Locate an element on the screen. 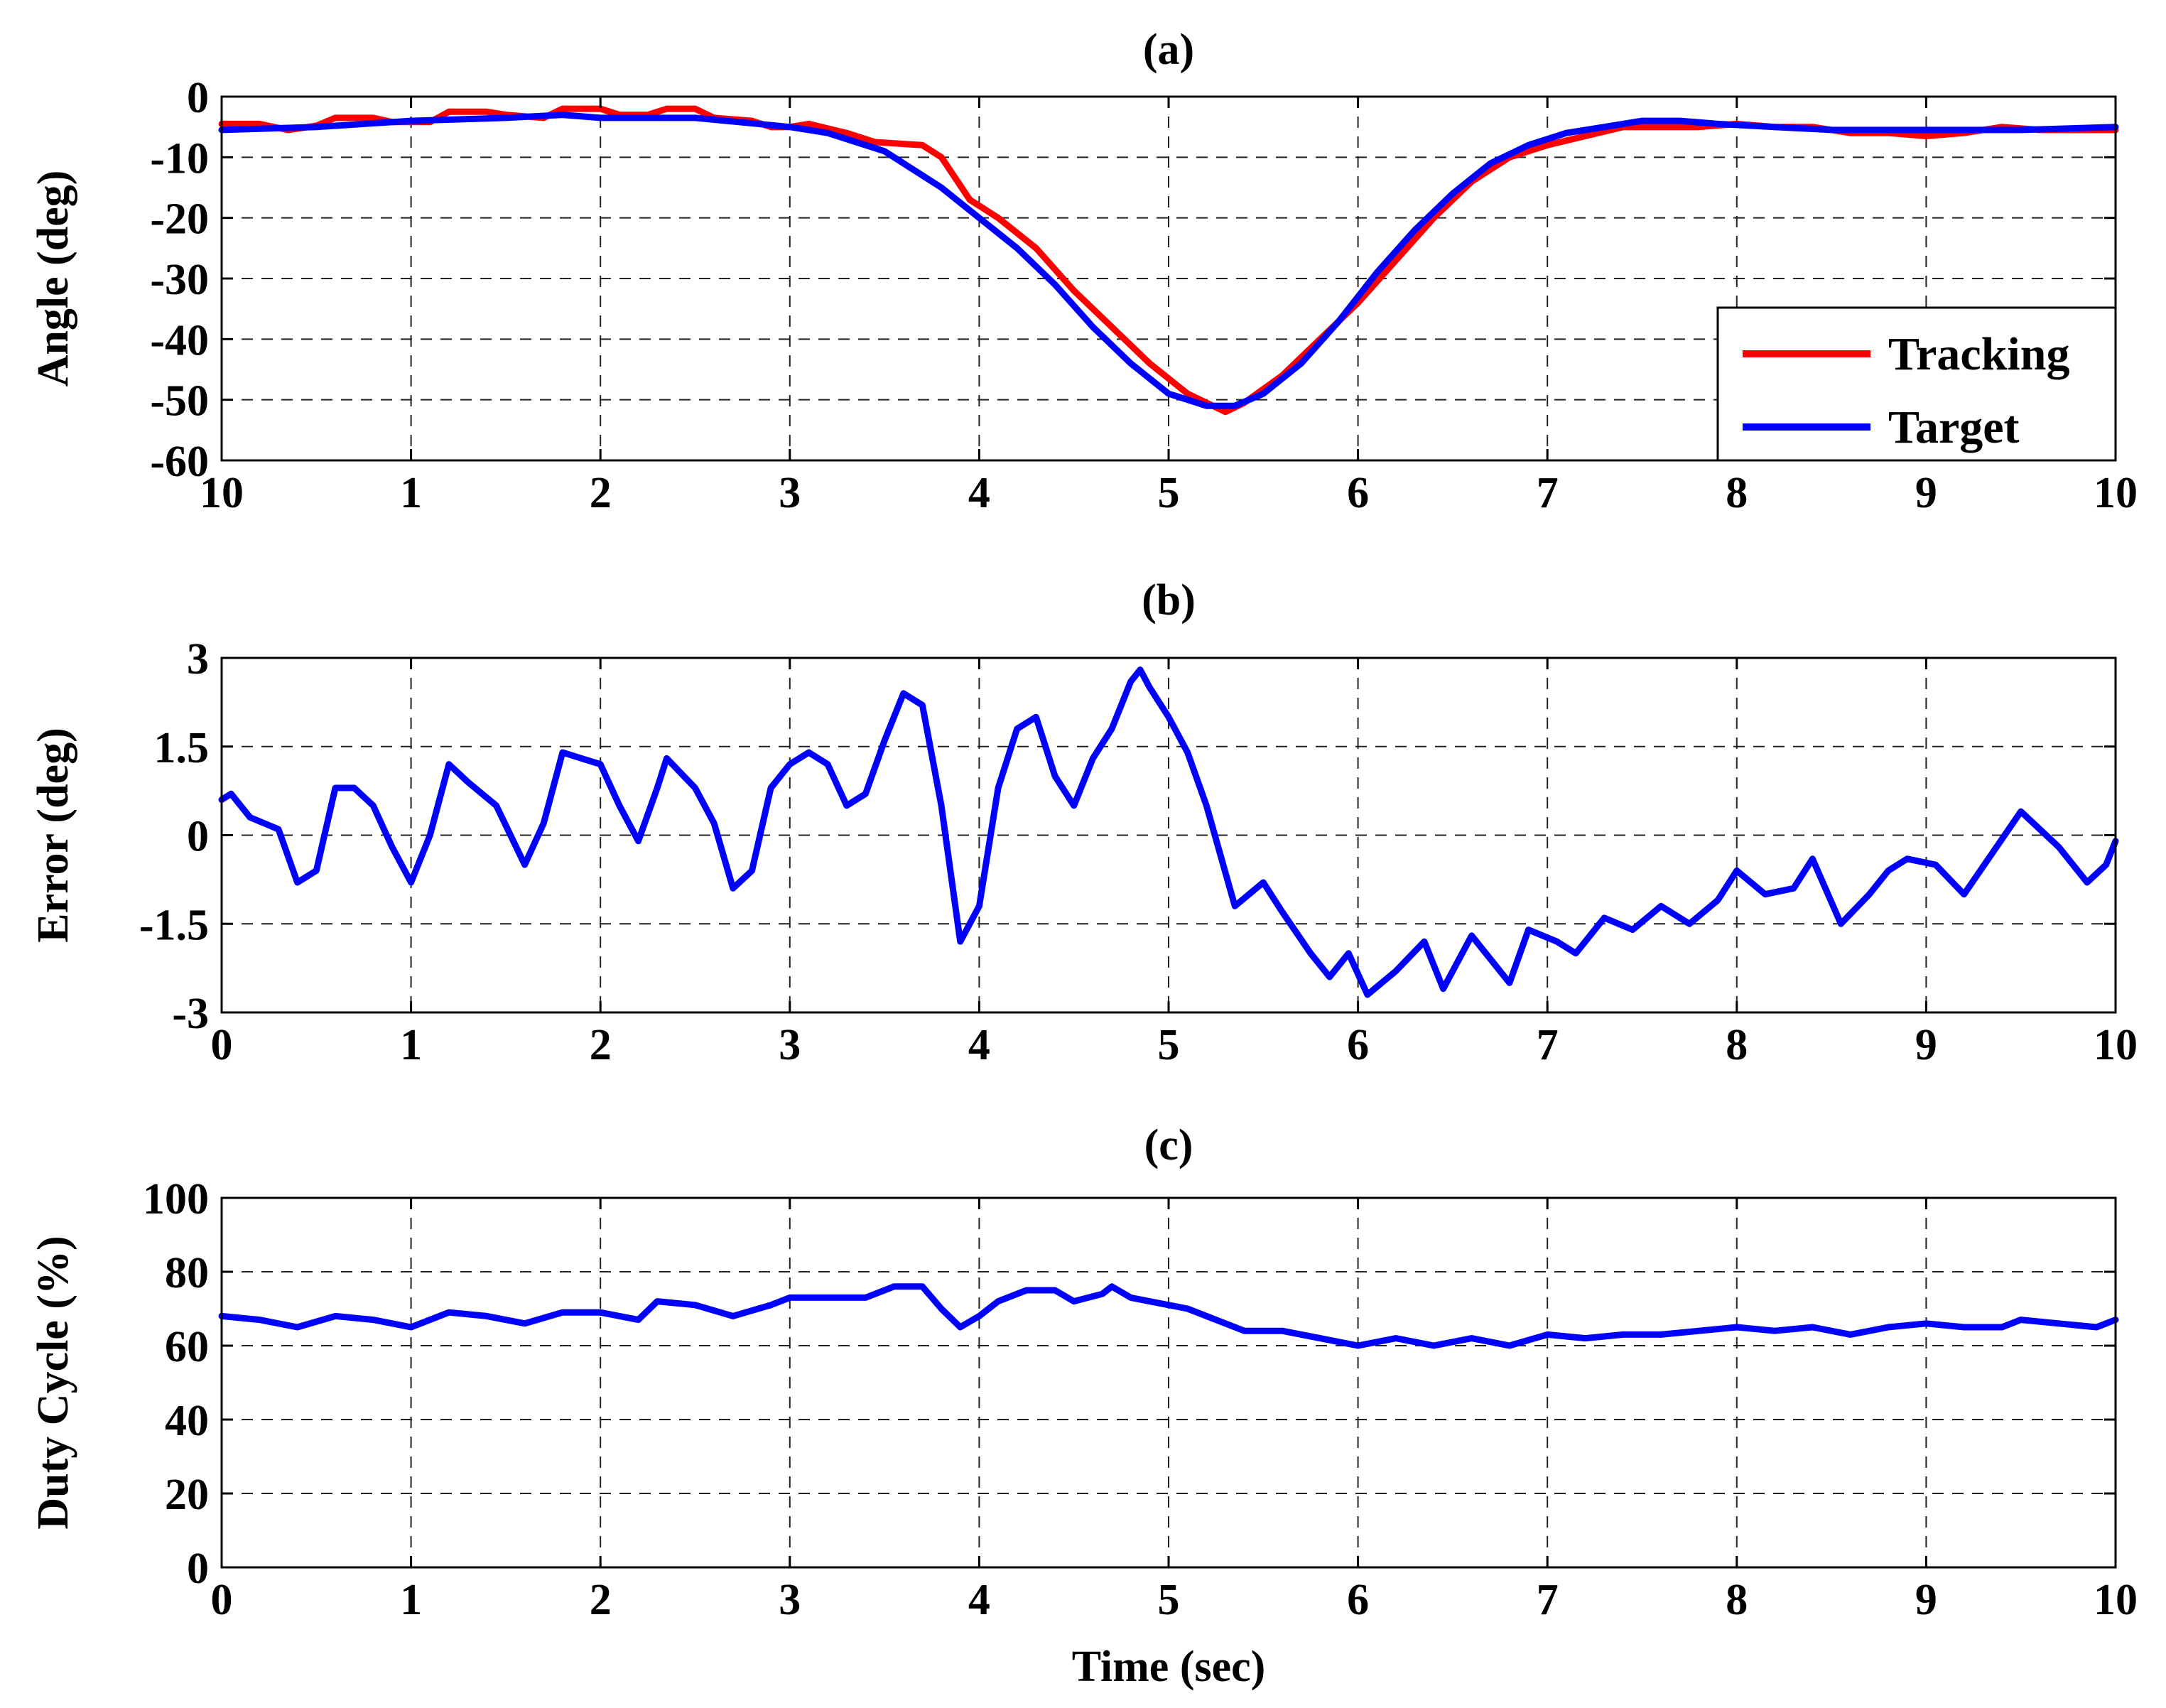 Image resolution: width=2166 pixels, height=1708 pixels. x-axis-label: Time (sec) is located at coordinates (1169, 1667).